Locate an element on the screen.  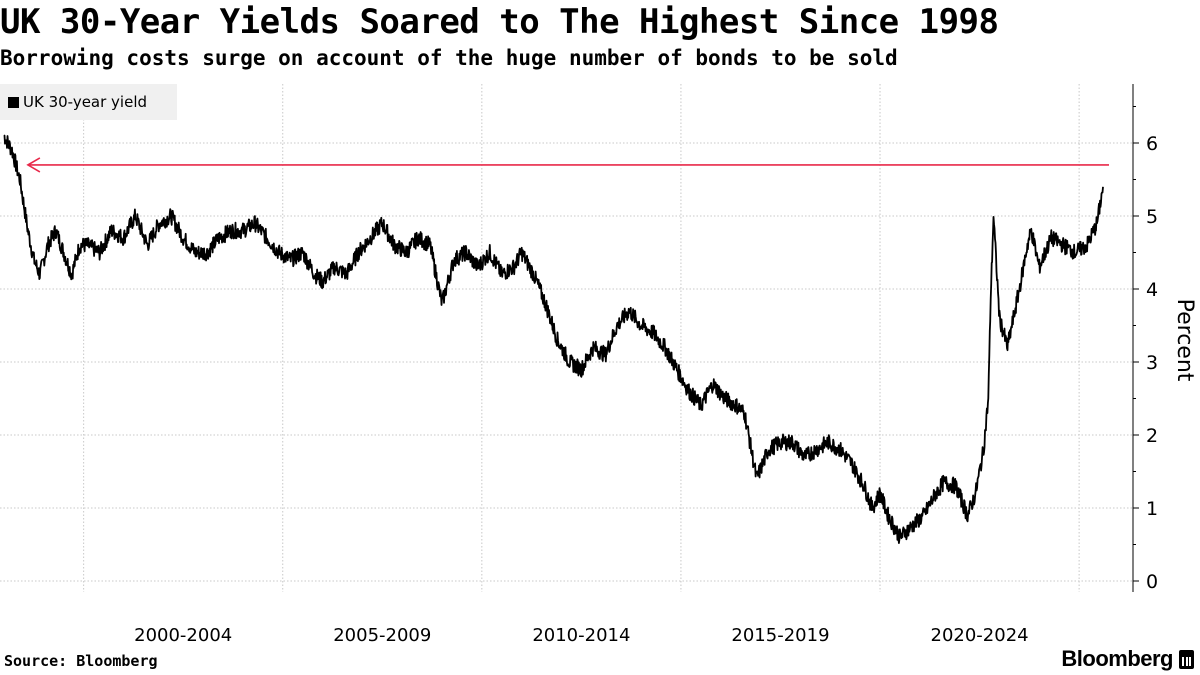
x-tick-label: 2010-2014 is located at coordinates (581, 635).